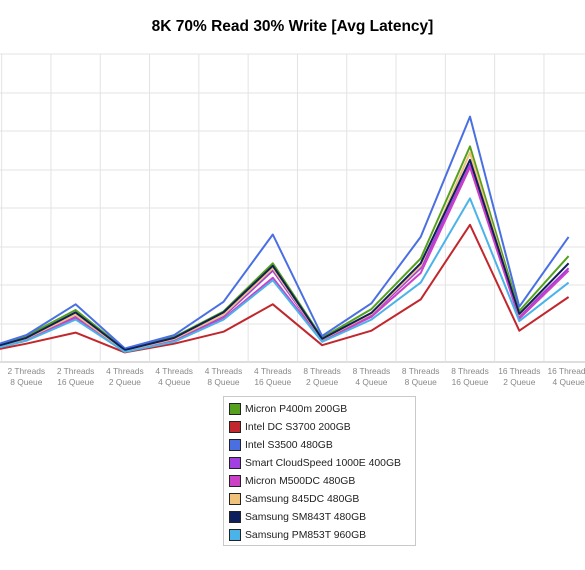 Image resolution: width=585 pixels, height=570 pixels. I want to click on legend-label: Samsung SM843T 480GB, so click(306, 517).